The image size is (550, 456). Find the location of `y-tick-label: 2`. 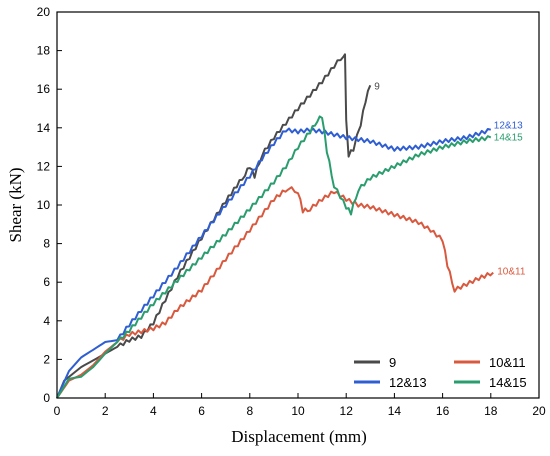

y-tick-label: 2 is located at coordinates (46, 359).